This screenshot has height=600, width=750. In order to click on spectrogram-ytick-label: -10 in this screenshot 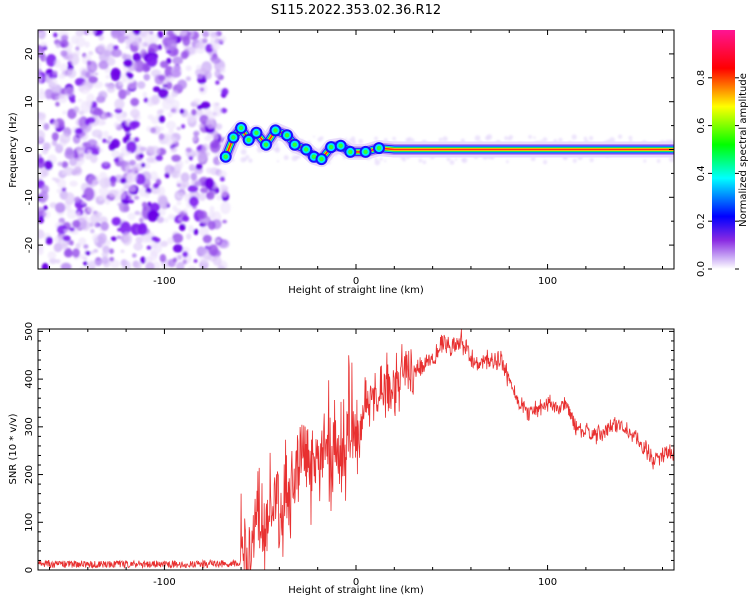, I will do `click(29, 197)`.